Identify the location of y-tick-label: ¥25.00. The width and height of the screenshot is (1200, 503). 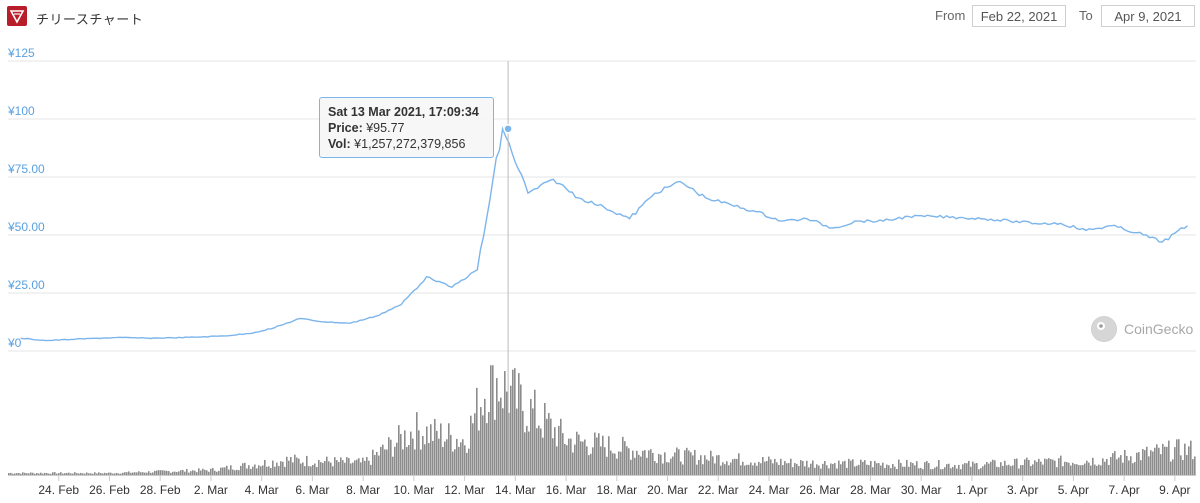
(26, 285).